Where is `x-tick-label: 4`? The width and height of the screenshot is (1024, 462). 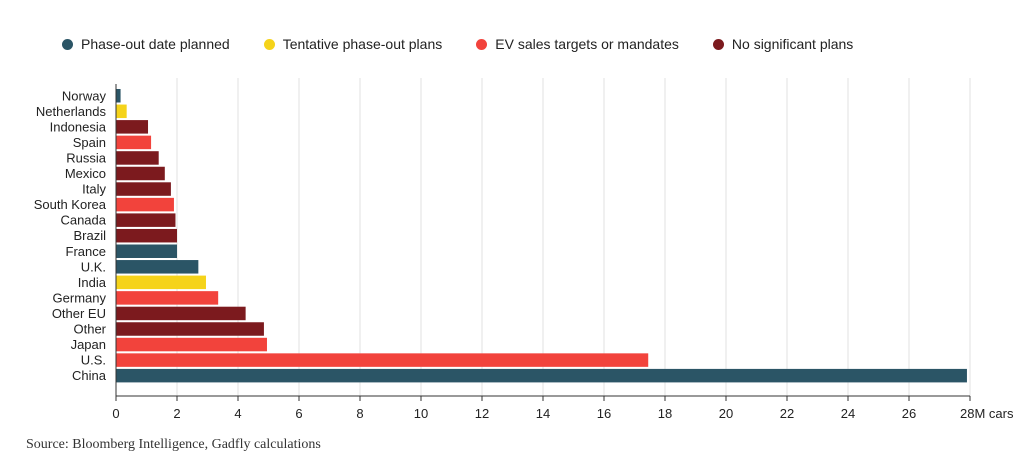 x-tick-label: 4 is located at coordinates (237, 413).